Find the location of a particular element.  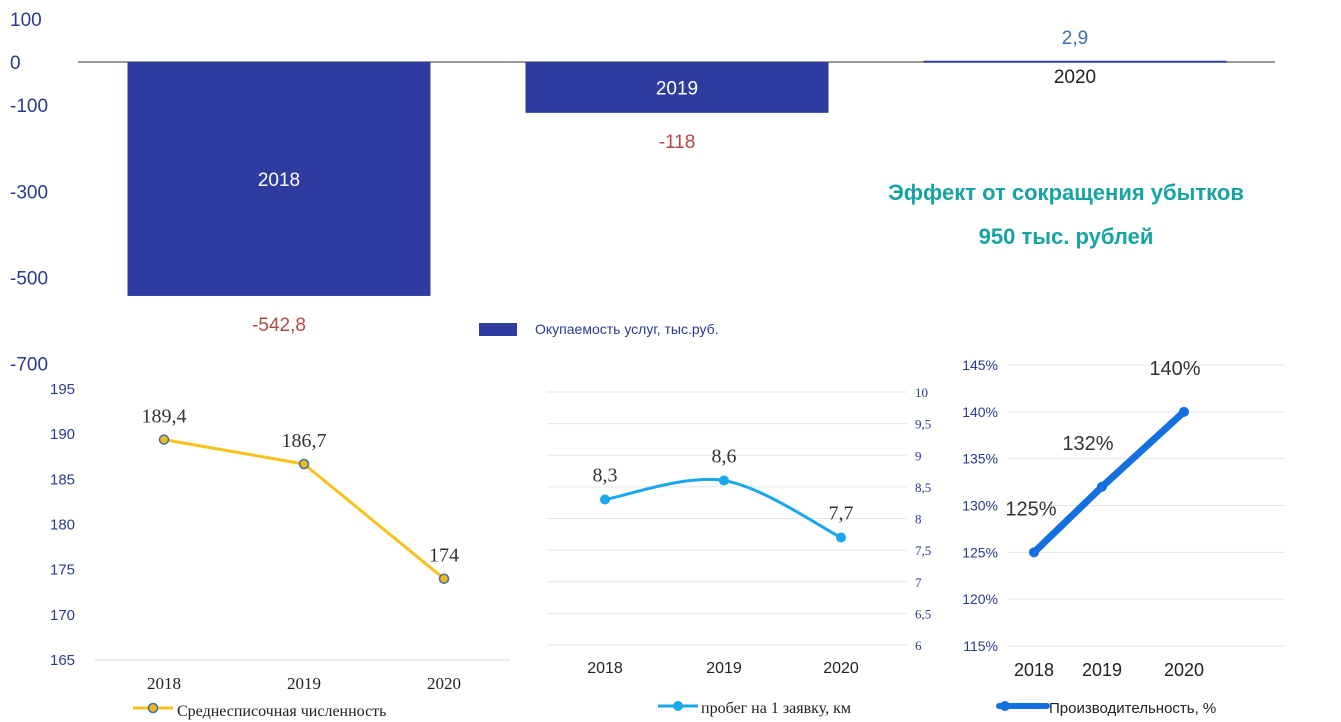

y-tick-label: 195 is located at coordinates (62, 389).